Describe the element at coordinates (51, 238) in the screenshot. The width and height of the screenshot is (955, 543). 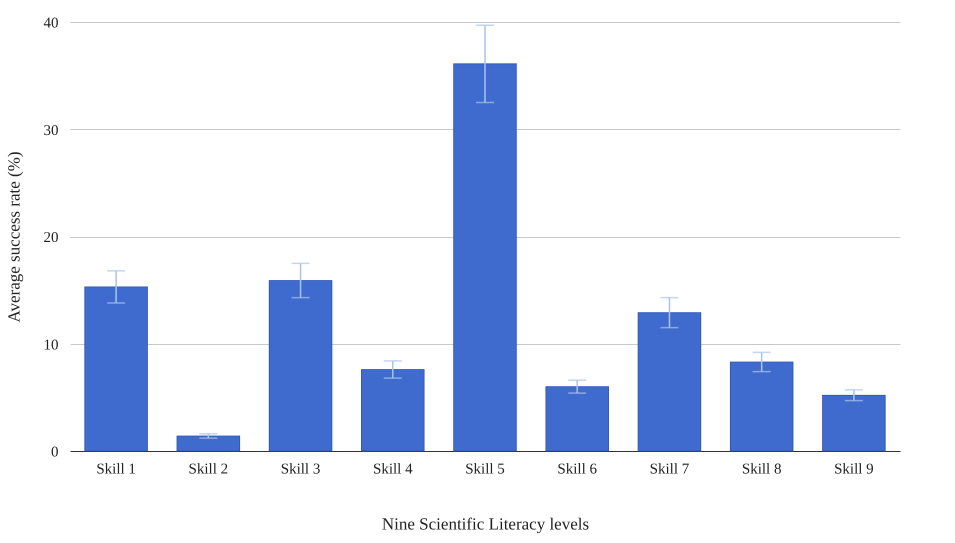
I see `y-tick-label: 20` at that location.